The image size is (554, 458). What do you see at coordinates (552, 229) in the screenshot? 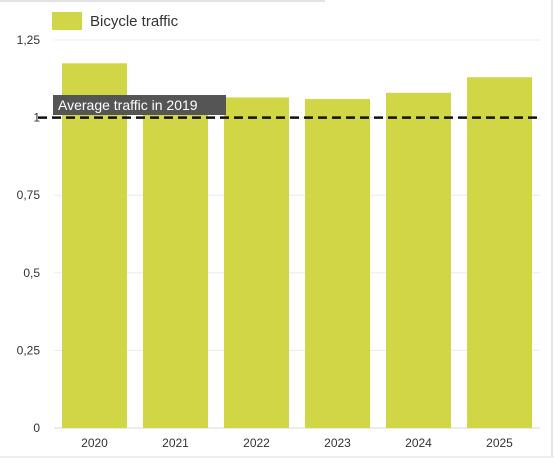
I see `frame-right-border` at bounding box center [552, 229].